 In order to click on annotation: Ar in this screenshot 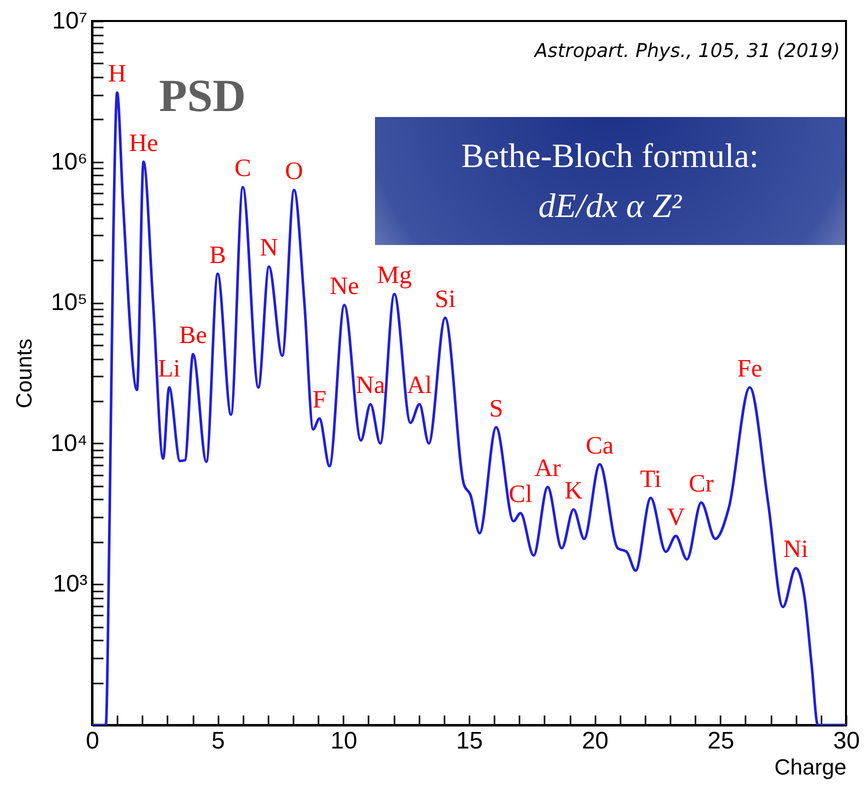, I will do `click(548, 468)`.